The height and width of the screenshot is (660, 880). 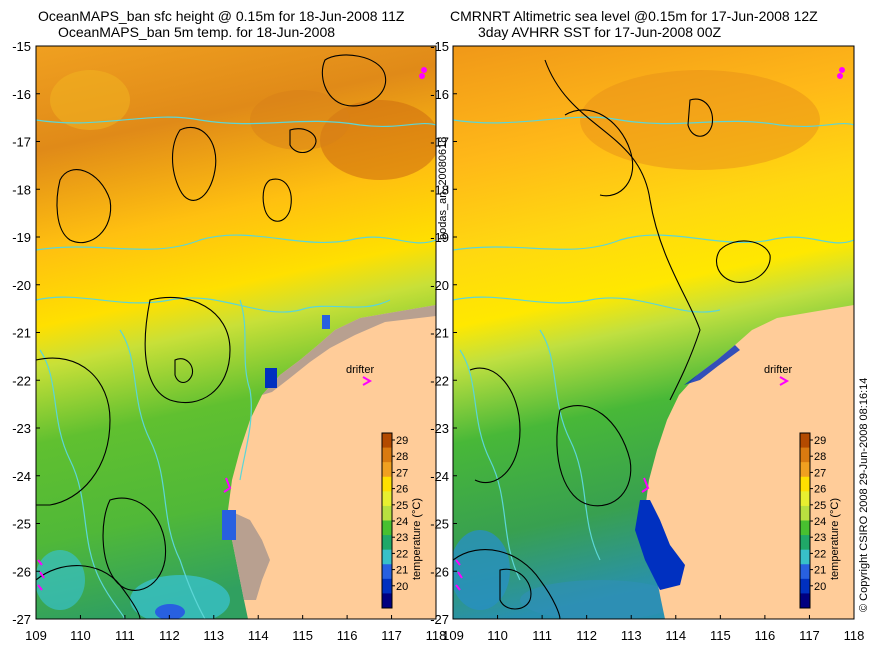 What do you see at coordinates (820, 538) in the screenshot?
I see `right-colorbar-tick: 23` at bounding box center [820, 538].